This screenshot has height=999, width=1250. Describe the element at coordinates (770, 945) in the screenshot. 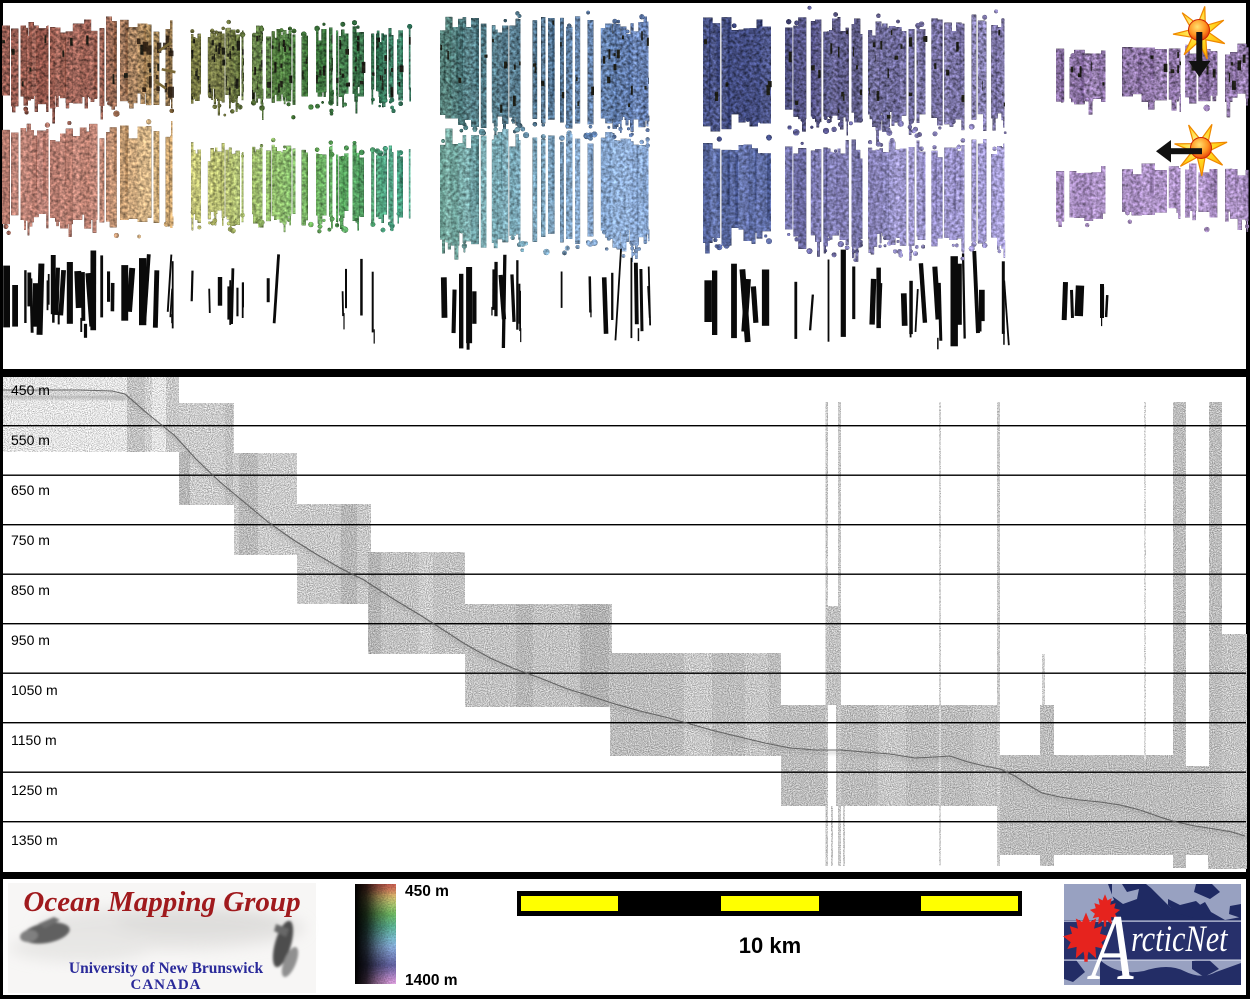

I see `svg-text: 10 km` at that location.